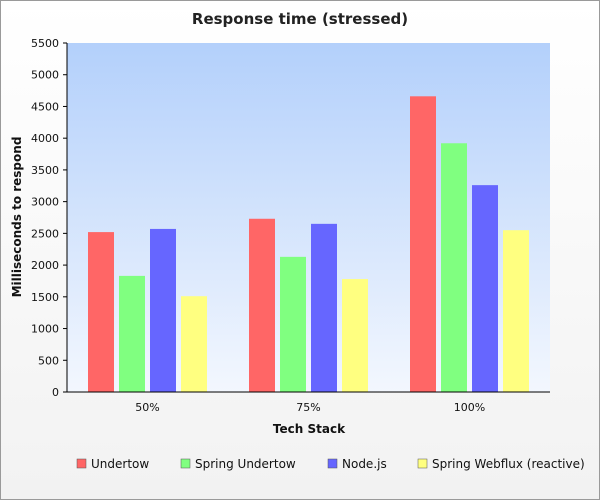 The width and height of the screenshot is (600, 500). What do you see at coordinates (309, 429) in the screenshot?
I see `x-axis-label: Tech Stack` at bounding box center [309, 429].